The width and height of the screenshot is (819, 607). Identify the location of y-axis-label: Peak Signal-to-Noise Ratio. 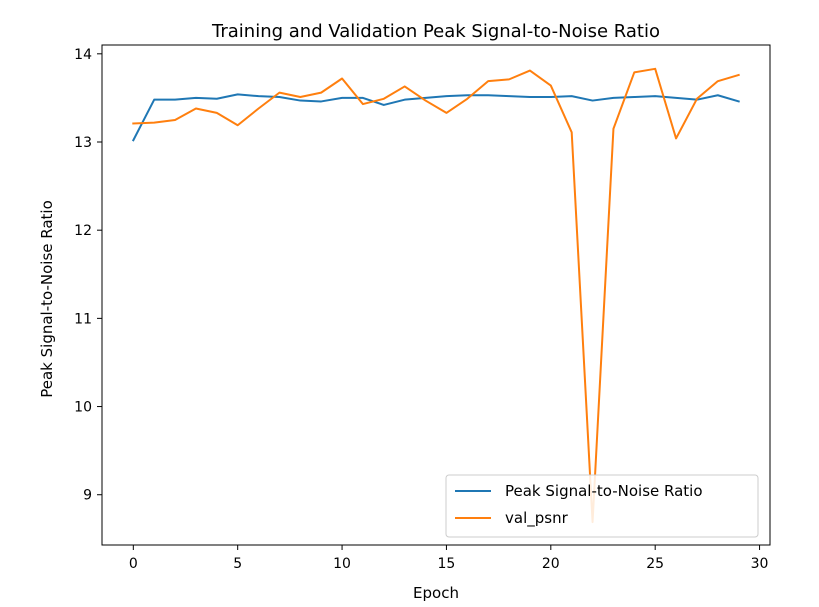
(47, 299).